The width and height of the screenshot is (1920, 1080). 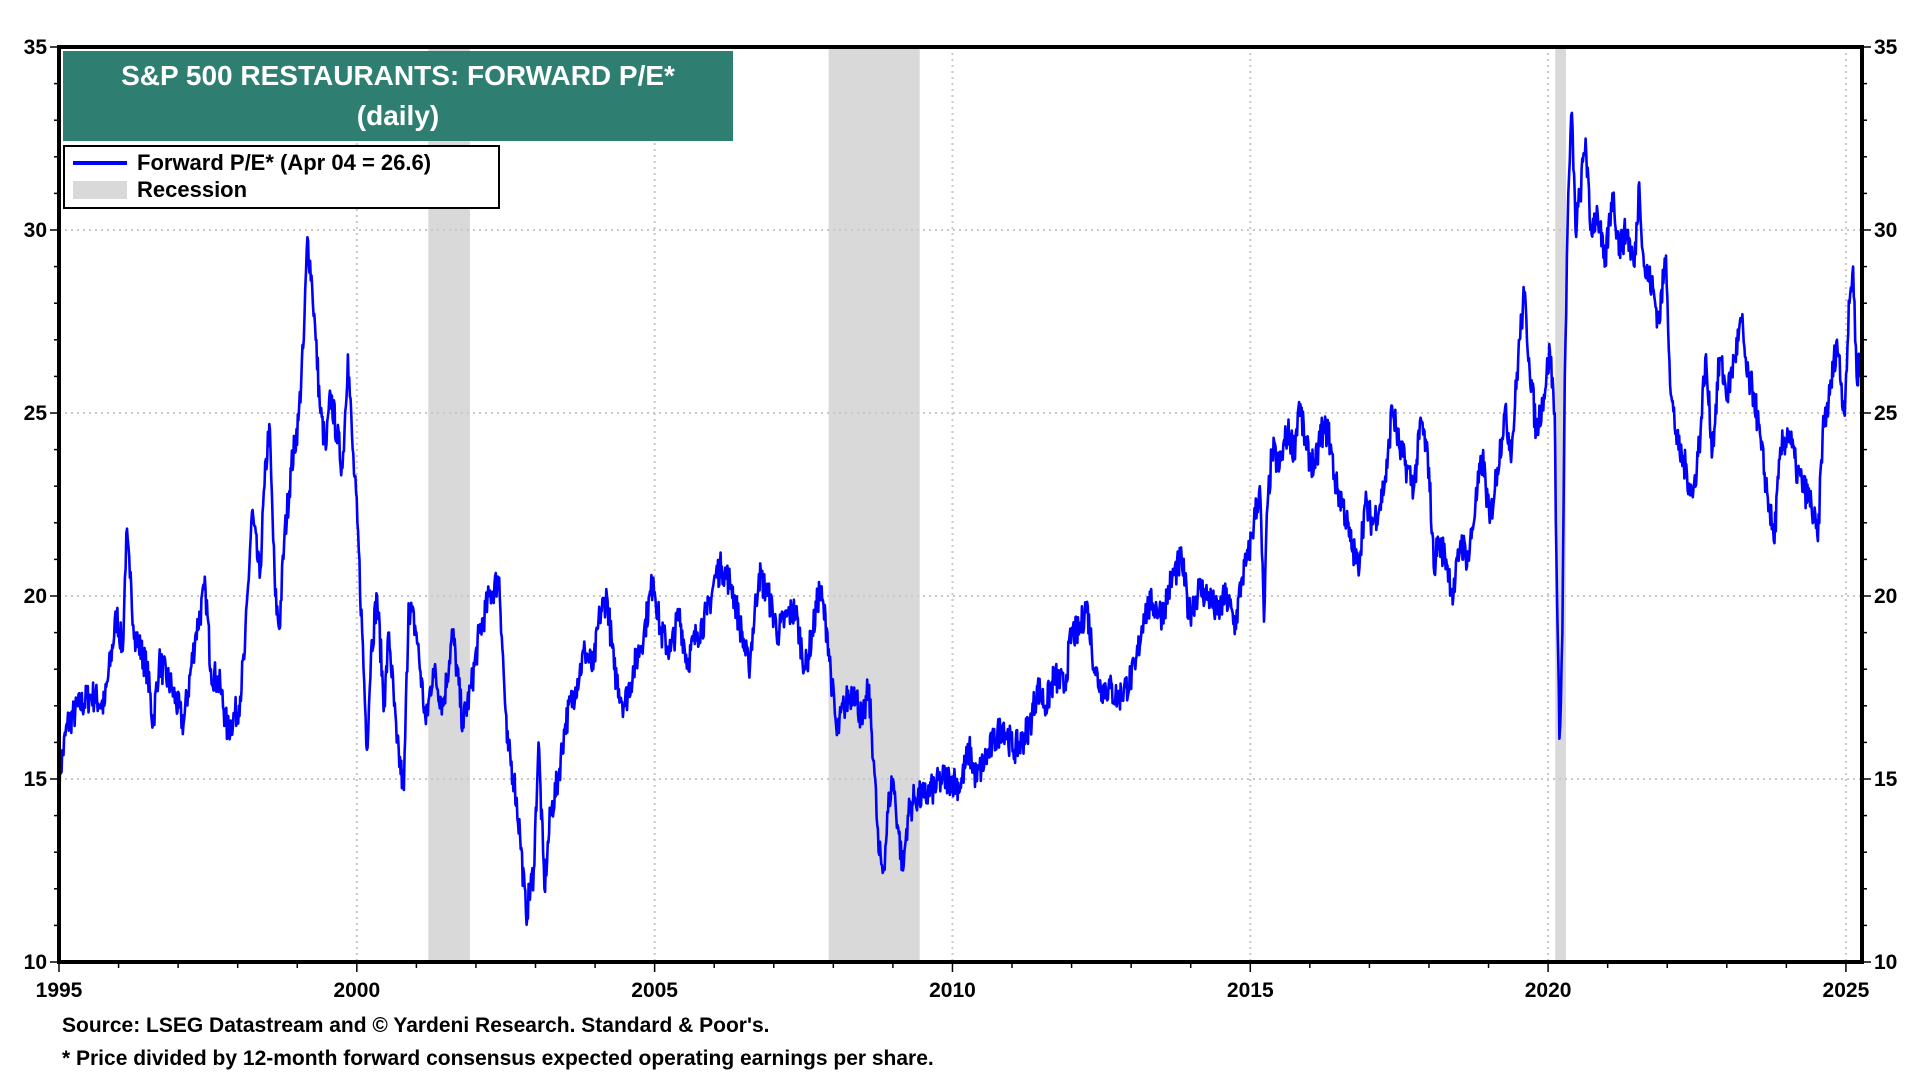 What do you see at coordinates (398, 75) in the screenshot?
I see `chart-title: S&P 500 RESTAURANTS: FORWARD P/E*` at bounding box center [398, 75].